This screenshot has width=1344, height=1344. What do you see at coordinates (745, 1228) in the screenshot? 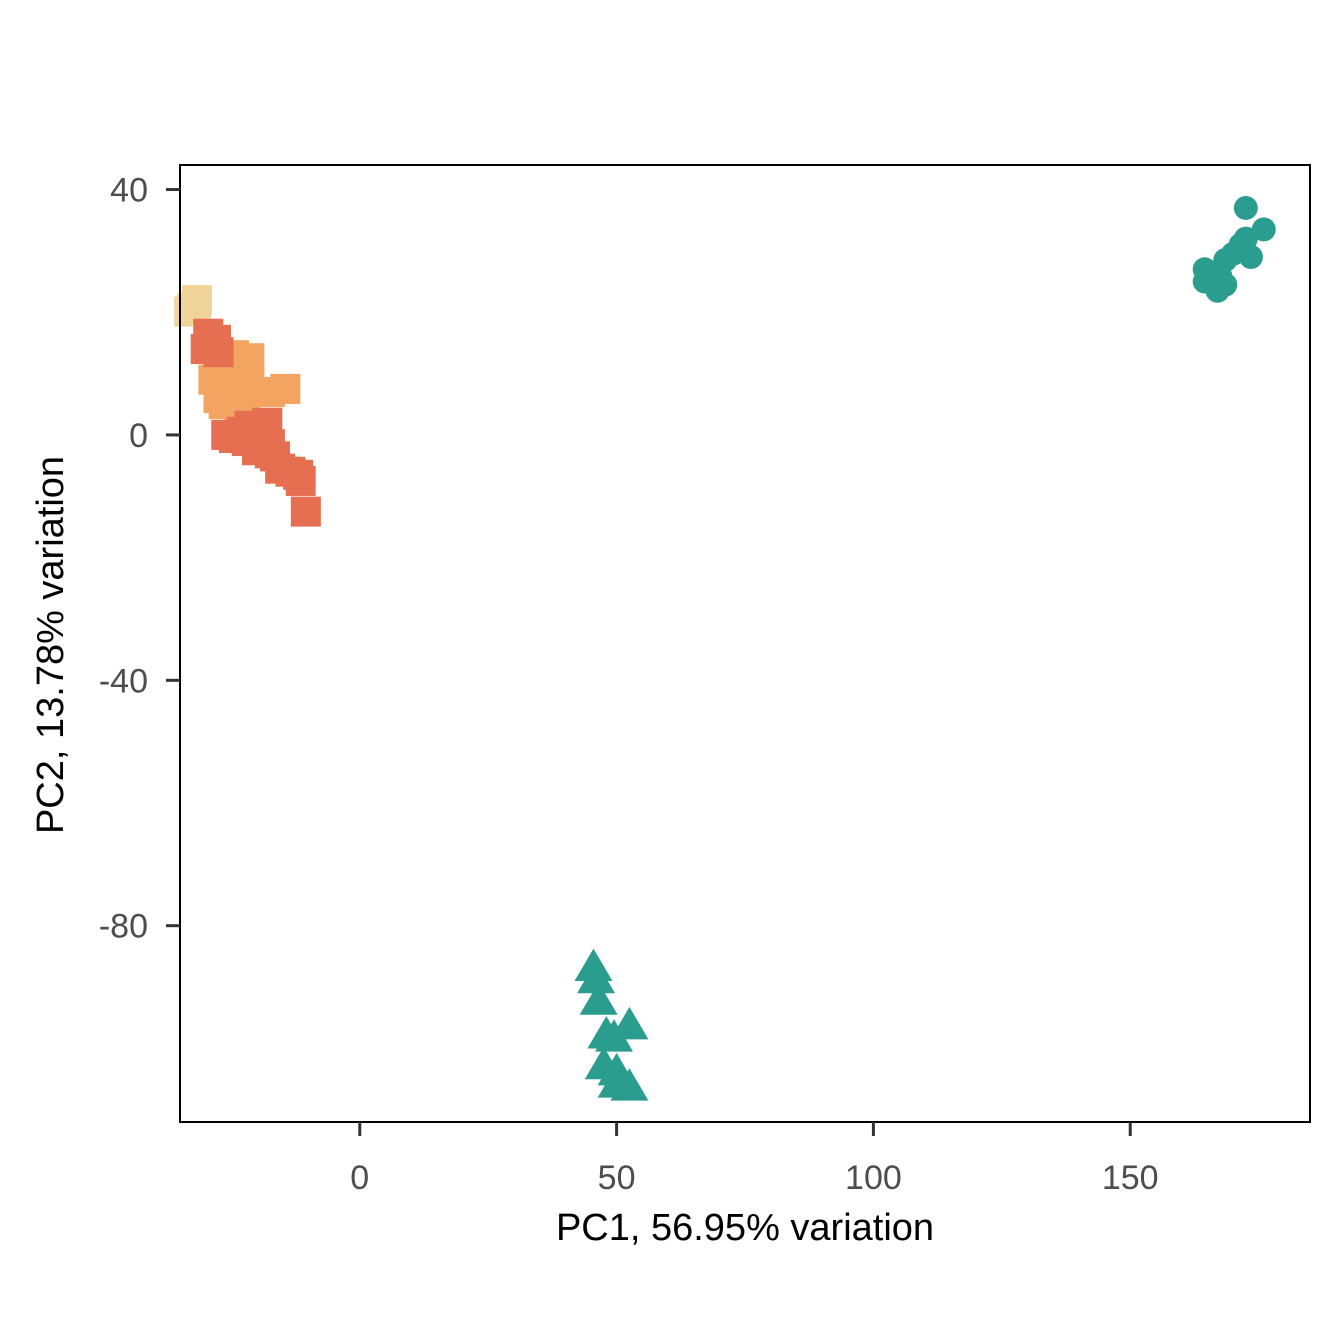
I see `x-axis-title: PC1, 56.95% variation` at bounding box center [745, 1228].